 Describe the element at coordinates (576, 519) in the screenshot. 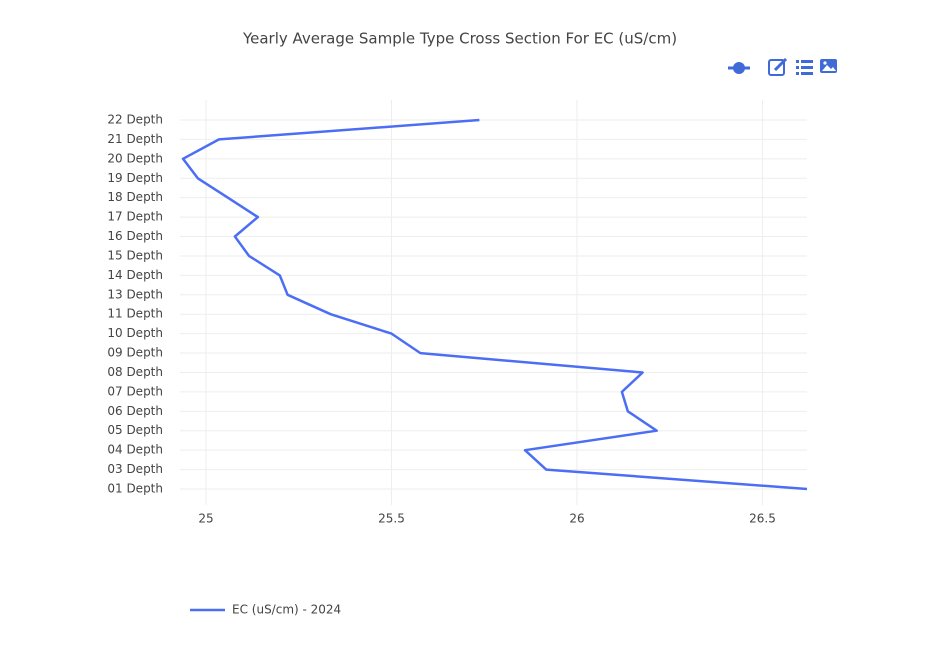

I see `x-tick-label: 26` at that location.